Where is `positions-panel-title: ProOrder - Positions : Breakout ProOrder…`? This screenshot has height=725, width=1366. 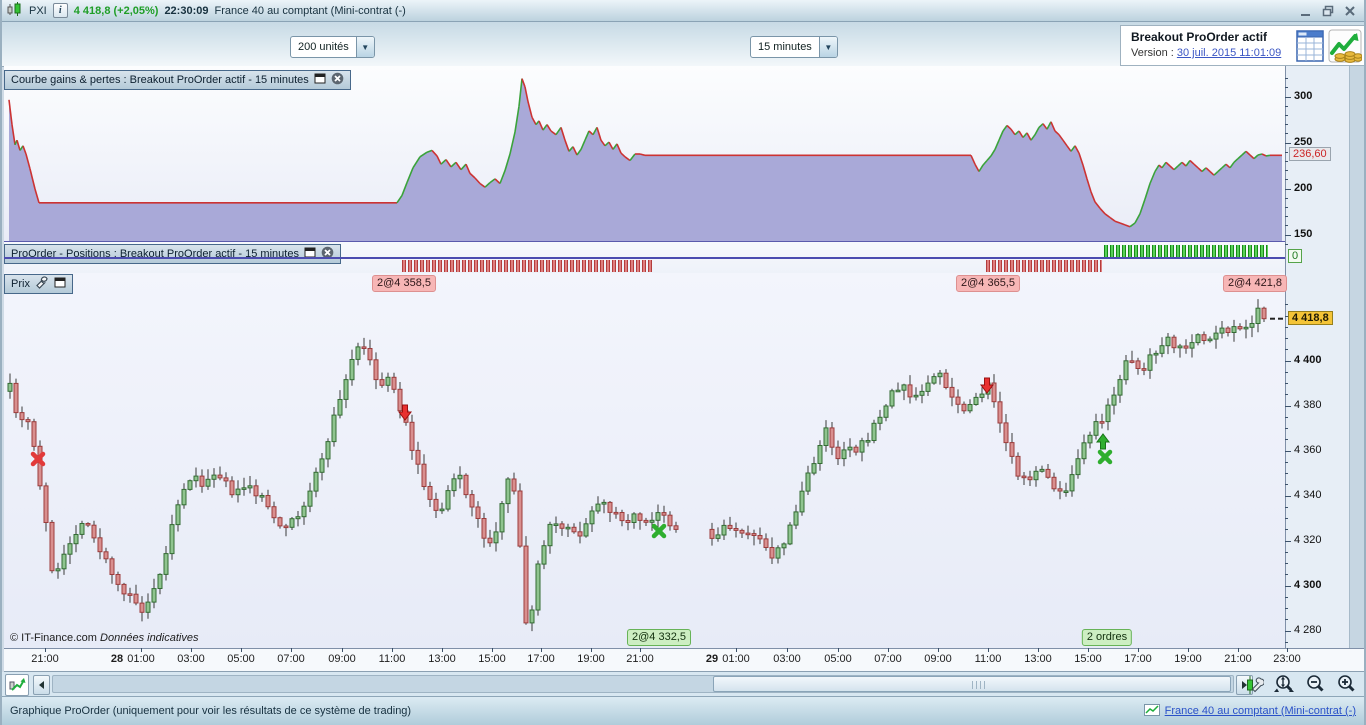
positions-panel-title: ProOrder - Positions : Breakout ProOrder… is located at coordinates (155, 254).